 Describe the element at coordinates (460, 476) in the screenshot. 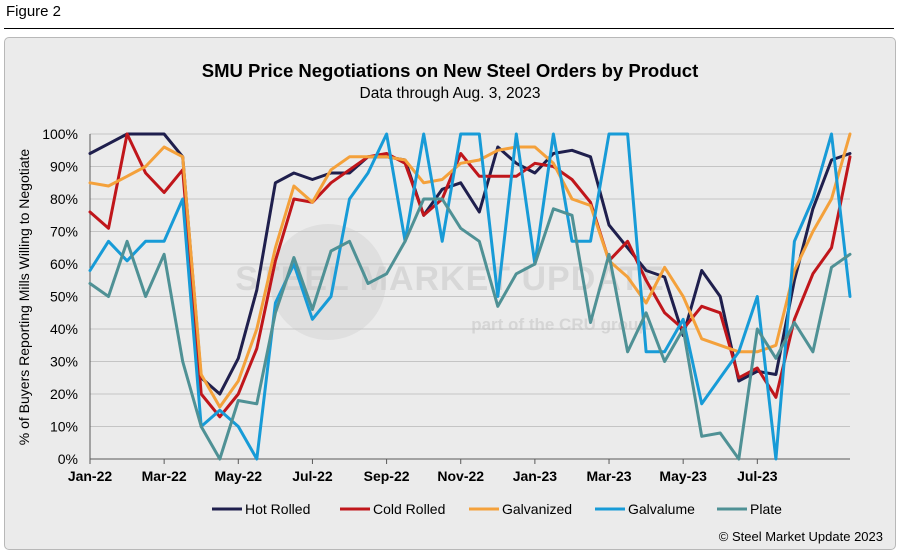

I see `x-tick-label: Nov-22` at that location.